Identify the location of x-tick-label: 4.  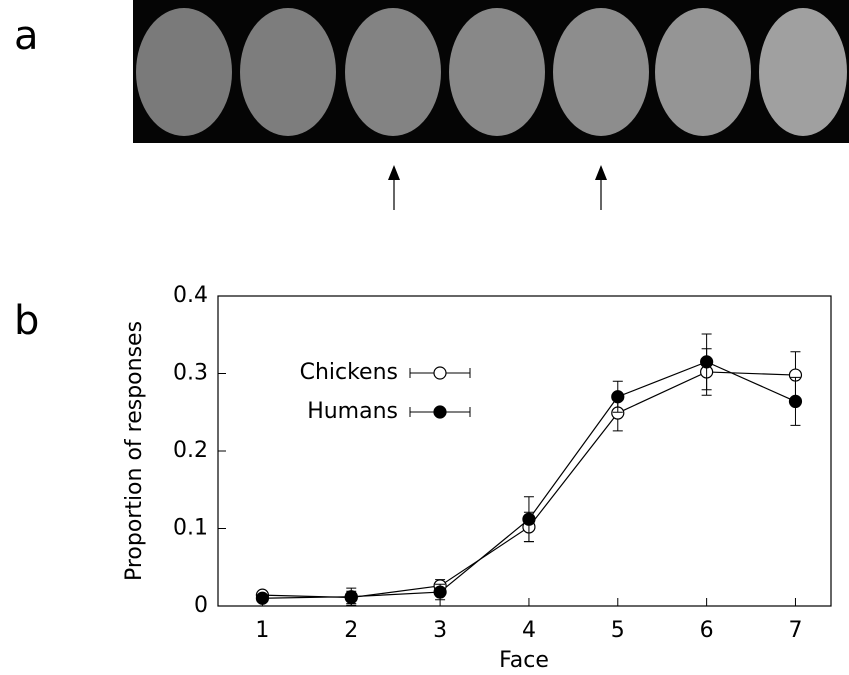
(529, 630).